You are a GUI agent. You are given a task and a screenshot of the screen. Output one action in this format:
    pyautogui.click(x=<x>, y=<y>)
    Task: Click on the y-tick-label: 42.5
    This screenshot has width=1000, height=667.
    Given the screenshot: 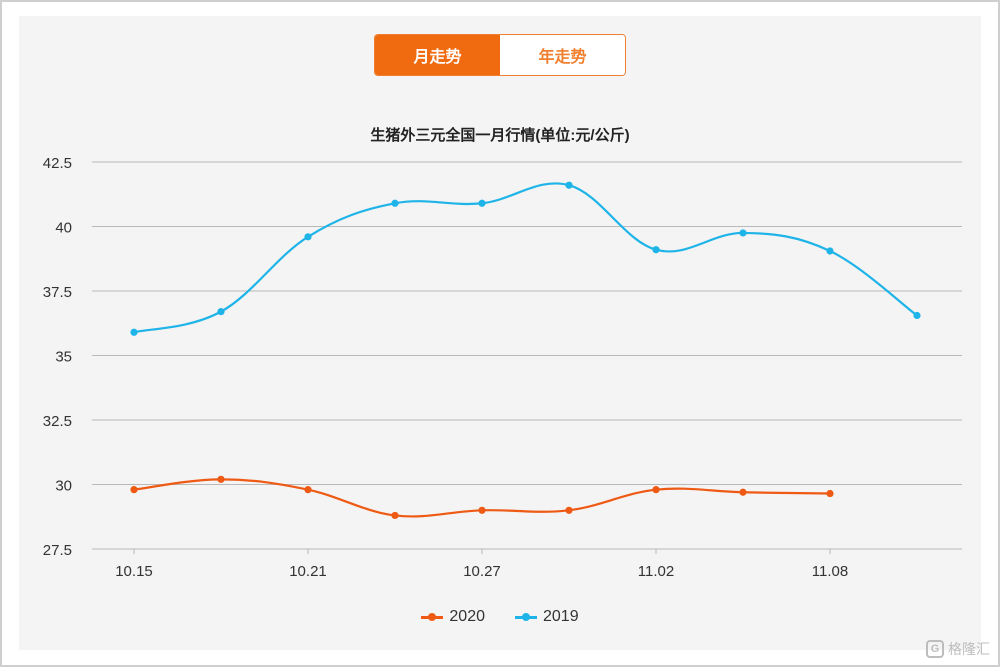 What is the action you would take?
    pyautogui.click(x=57, y=163)
    